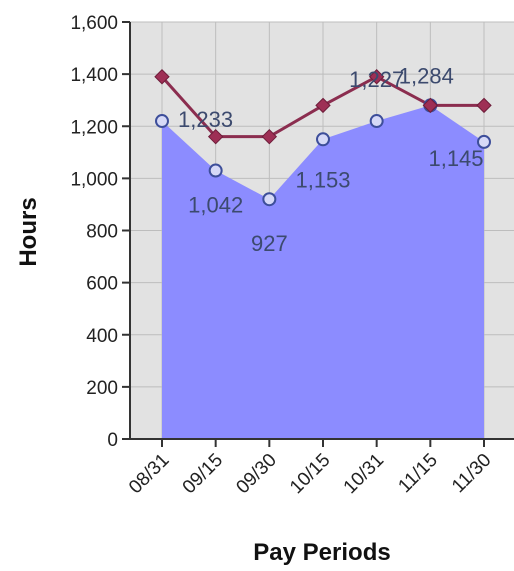 Image resolution: width=514 pixels, height=571 pixels. Describe the element at coordinates (310, 474) in the screenshot. I see `x-tick-label: 10/15` at that location.